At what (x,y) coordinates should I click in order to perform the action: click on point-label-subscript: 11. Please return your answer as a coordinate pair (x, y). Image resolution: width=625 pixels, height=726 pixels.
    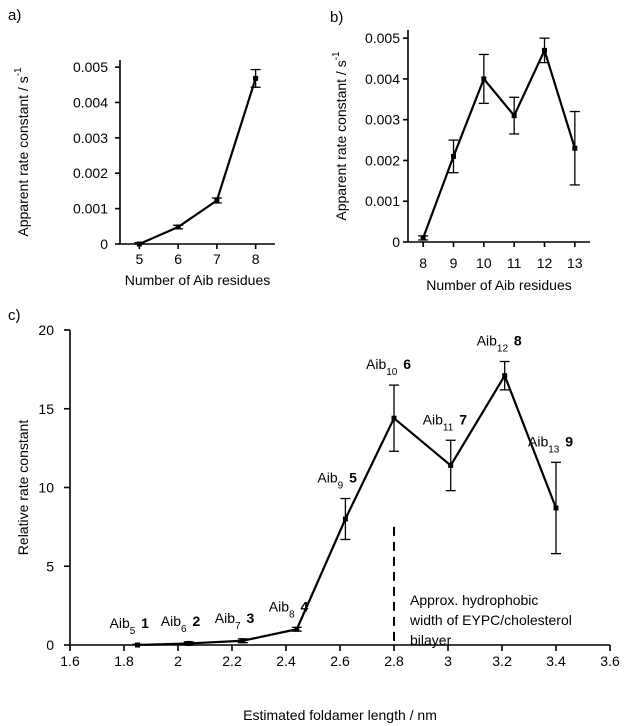
    Looking at the image, I should click on (448, 427).